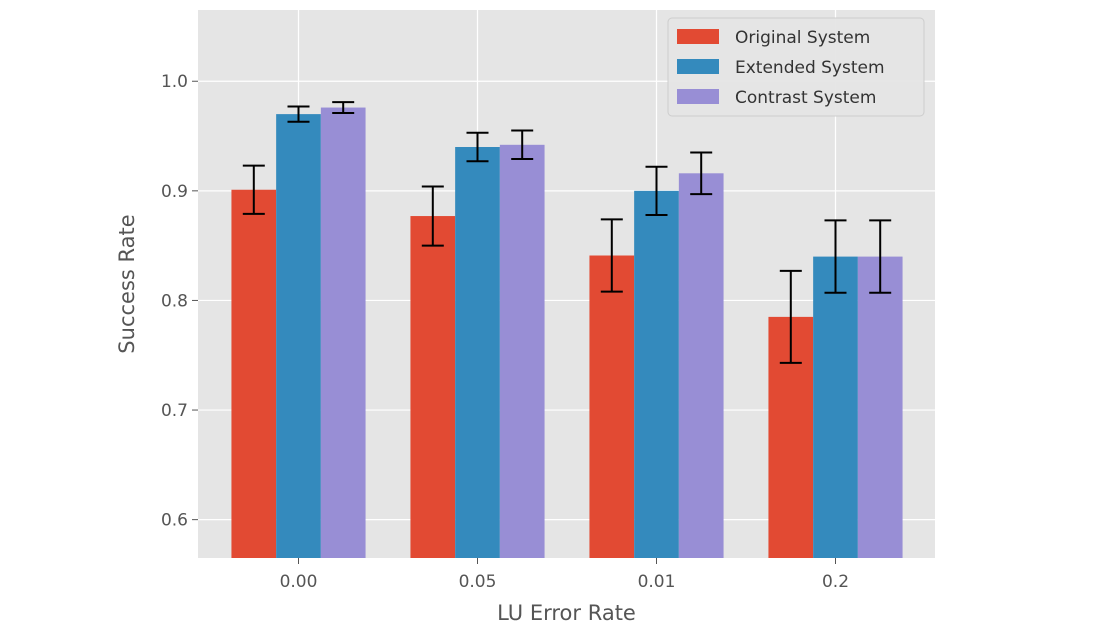 The image size is (1110, 638). I want to click on y-tick-label: 1.0, so click(174, 82).